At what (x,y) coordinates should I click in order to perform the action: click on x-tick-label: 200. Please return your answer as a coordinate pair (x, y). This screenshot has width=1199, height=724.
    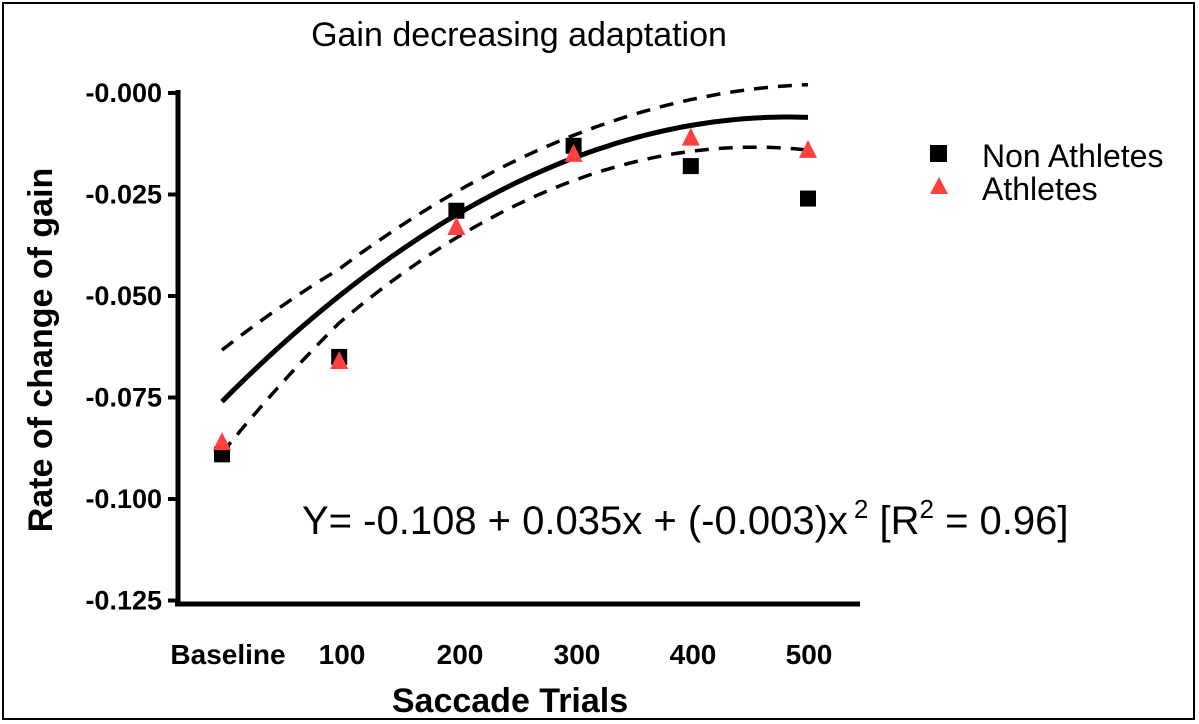
    Looking at the image, I should click on (460, 654).